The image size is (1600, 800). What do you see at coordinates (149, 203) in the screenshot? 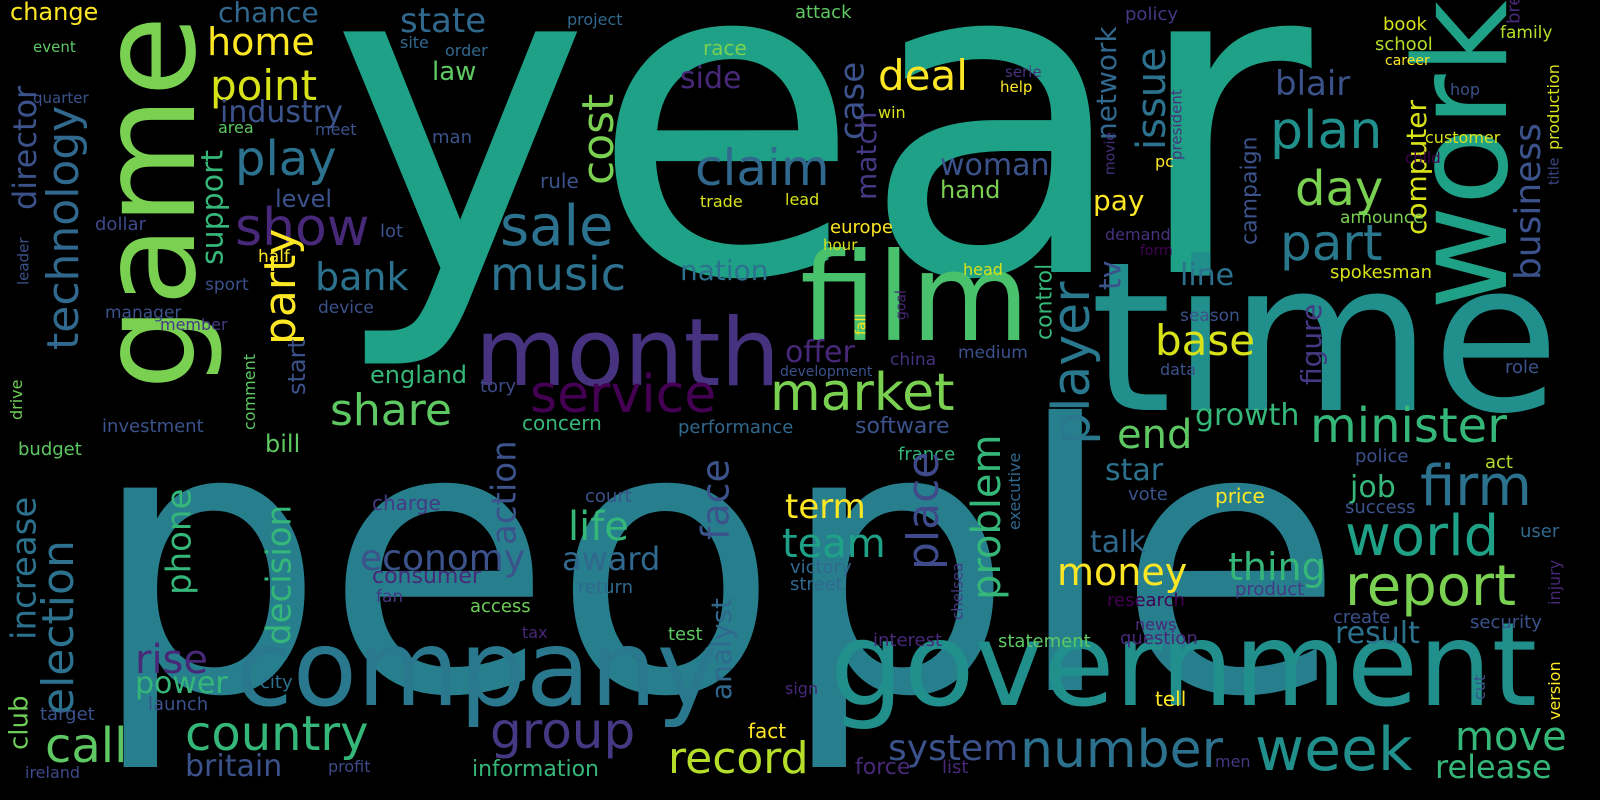
I see `word: game` at bounding box center [149, 203].